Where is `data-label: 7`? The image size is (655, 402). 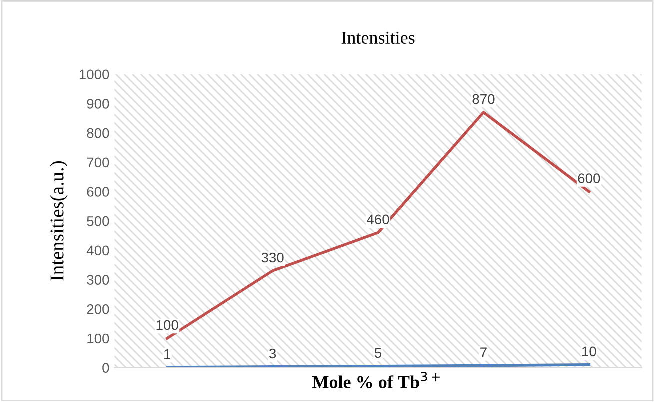 data-label: 7 is located at coordinates (483, 353).